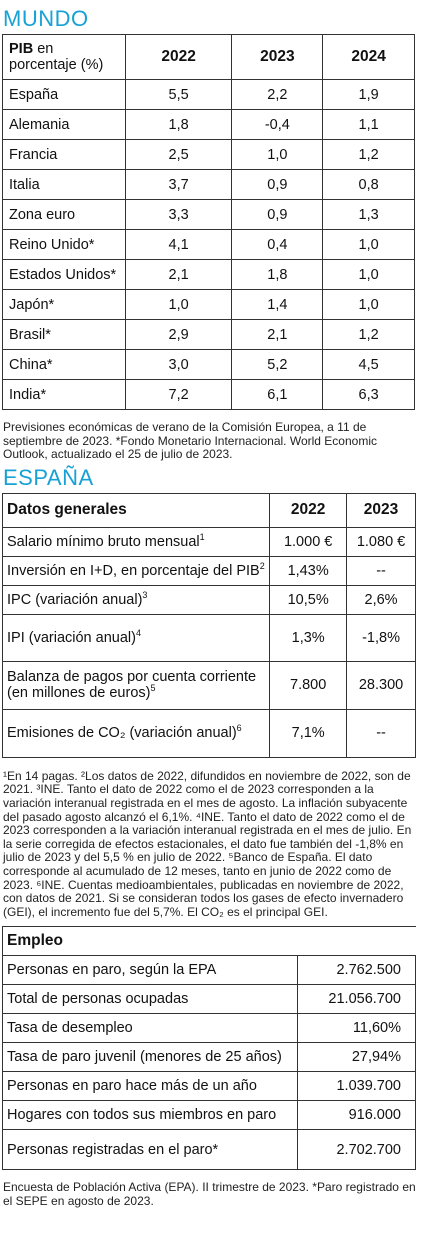  Describe the element at coordinates (136, 637) in the screenshot. I see `row-label: IPI (variación anual)4` at that location.